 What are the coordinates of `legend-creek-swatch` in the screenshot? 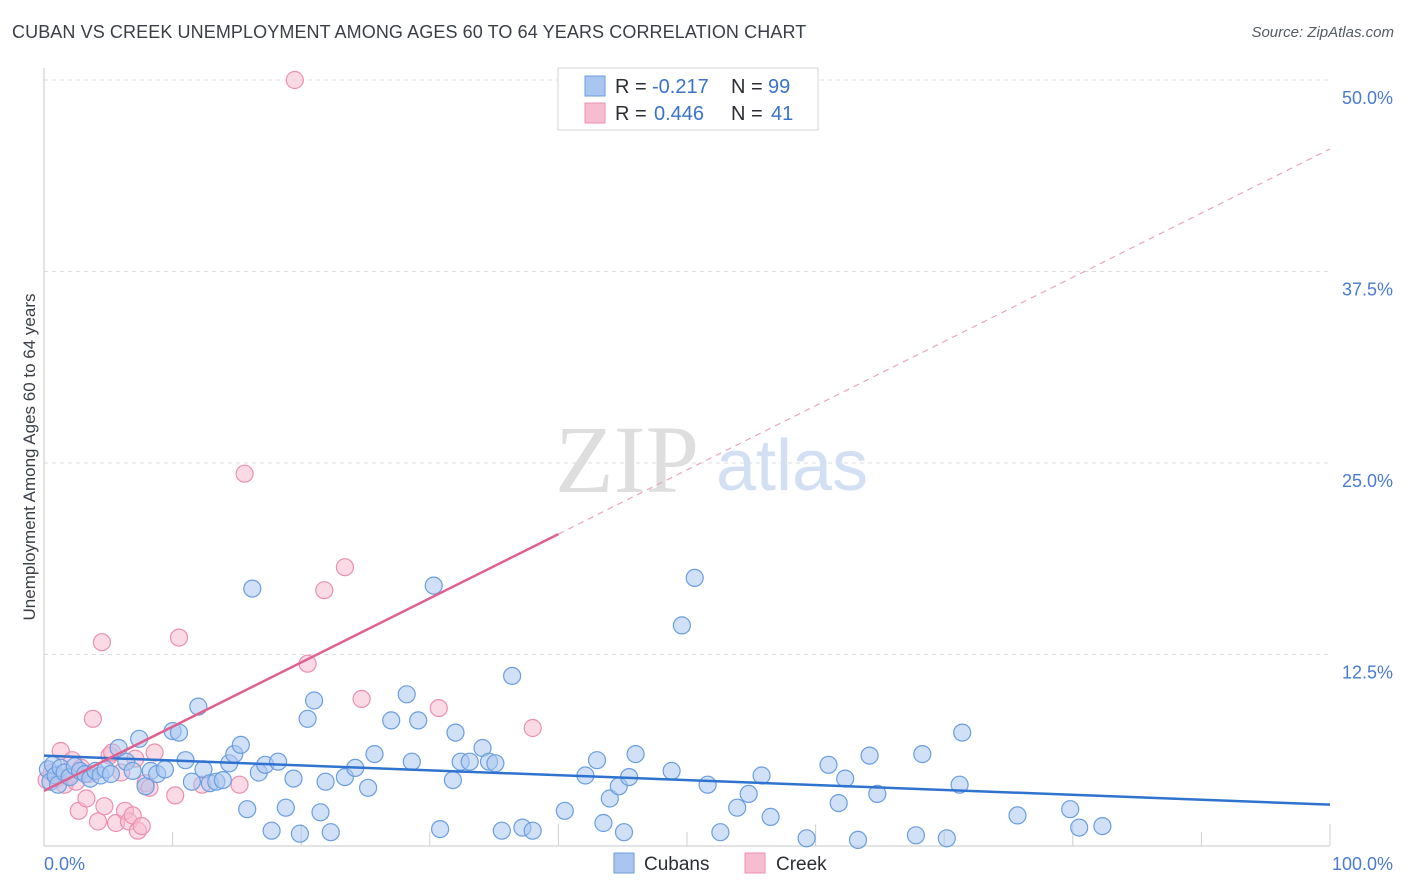 It's located at (595, 113).